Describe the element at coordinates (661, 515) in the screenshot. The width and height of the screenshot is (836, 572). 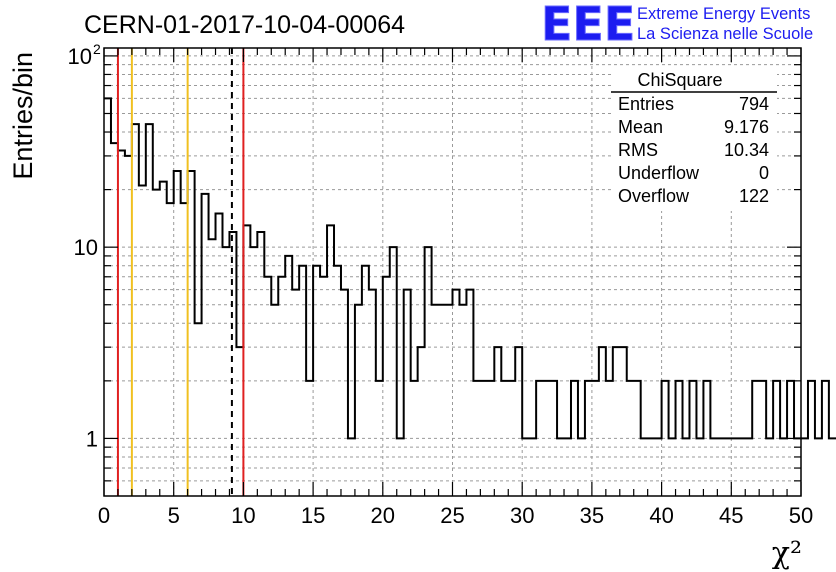
I see `x-tick-label: 40` at that location.